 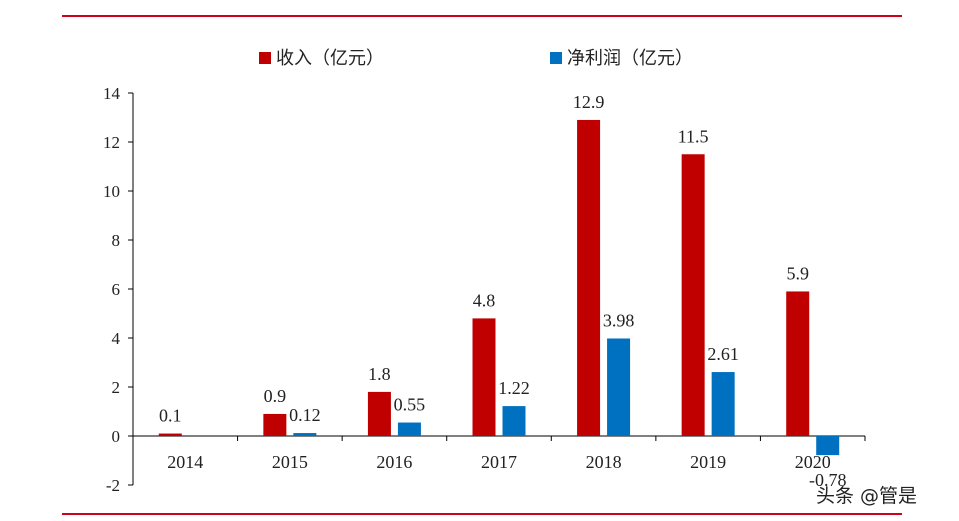 I want to click on legend-swatch-revenue, so click(x=265, y=58).